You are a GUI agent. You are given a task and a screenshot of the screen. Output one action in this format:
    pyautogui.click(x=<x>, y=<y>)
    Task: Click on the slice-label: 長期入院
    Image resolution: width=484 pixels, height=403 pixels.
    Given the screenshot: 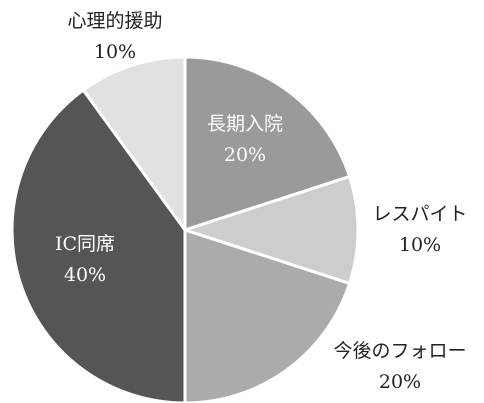 What is the action you would take?
    pyautogui.click(x=245, y=124)
    